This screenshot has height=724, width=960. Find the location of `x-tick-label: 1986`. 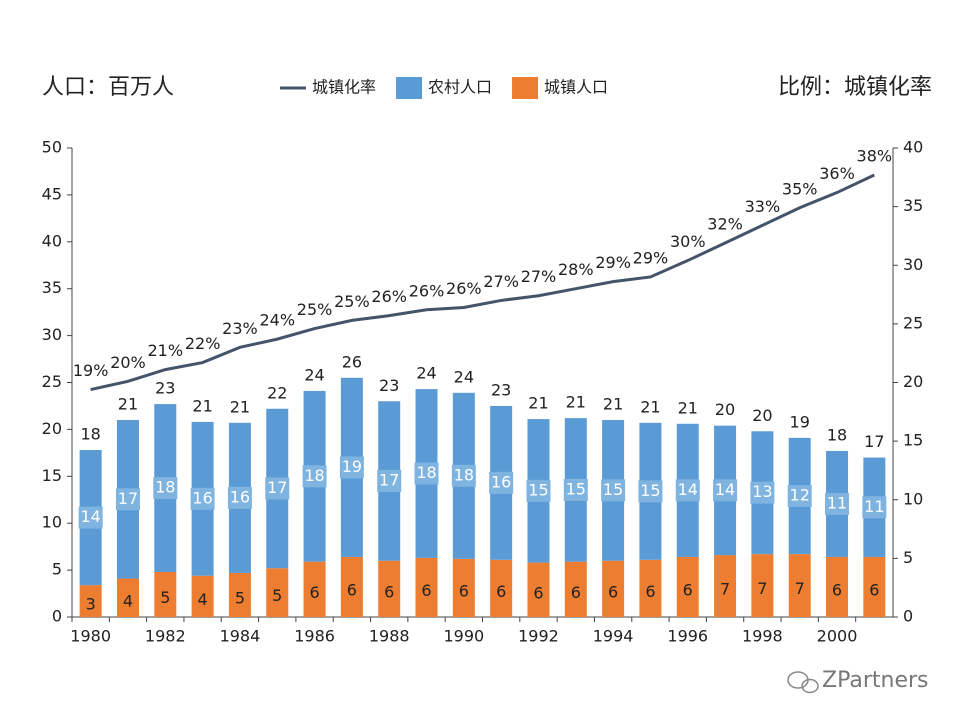

x-tick-label: 1986 is located at coordinates (314, 636).